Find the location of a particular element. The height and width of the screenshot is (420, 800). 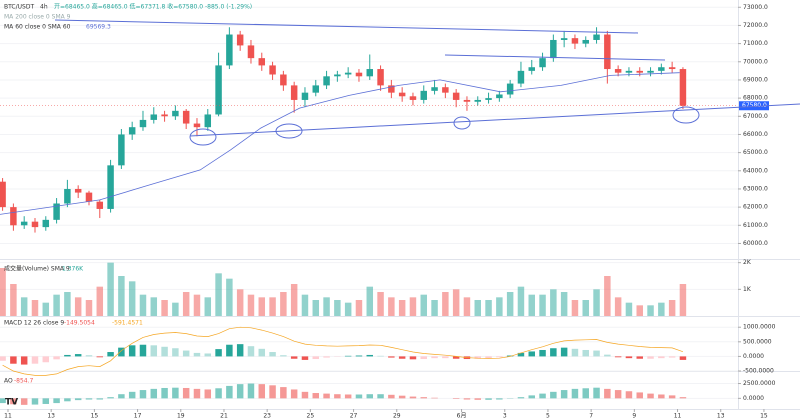

x-tick-label: 23 is located at coordinates (267, 416).